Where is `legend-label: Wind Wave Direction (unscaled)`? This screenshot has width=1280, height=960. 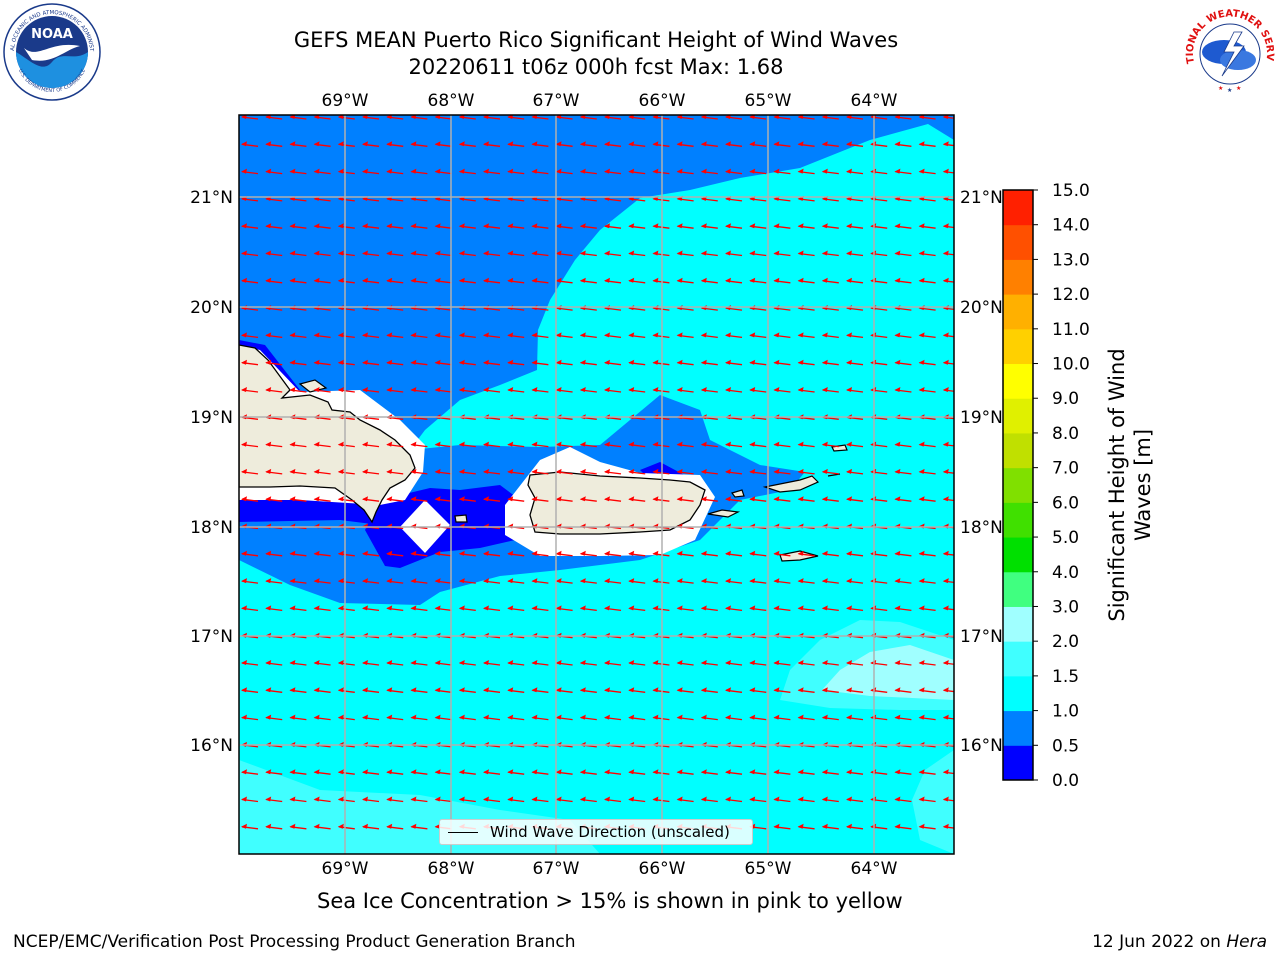 legend-label: Wind Wave Direction (unscaled) is located at coordinates (610, 832).